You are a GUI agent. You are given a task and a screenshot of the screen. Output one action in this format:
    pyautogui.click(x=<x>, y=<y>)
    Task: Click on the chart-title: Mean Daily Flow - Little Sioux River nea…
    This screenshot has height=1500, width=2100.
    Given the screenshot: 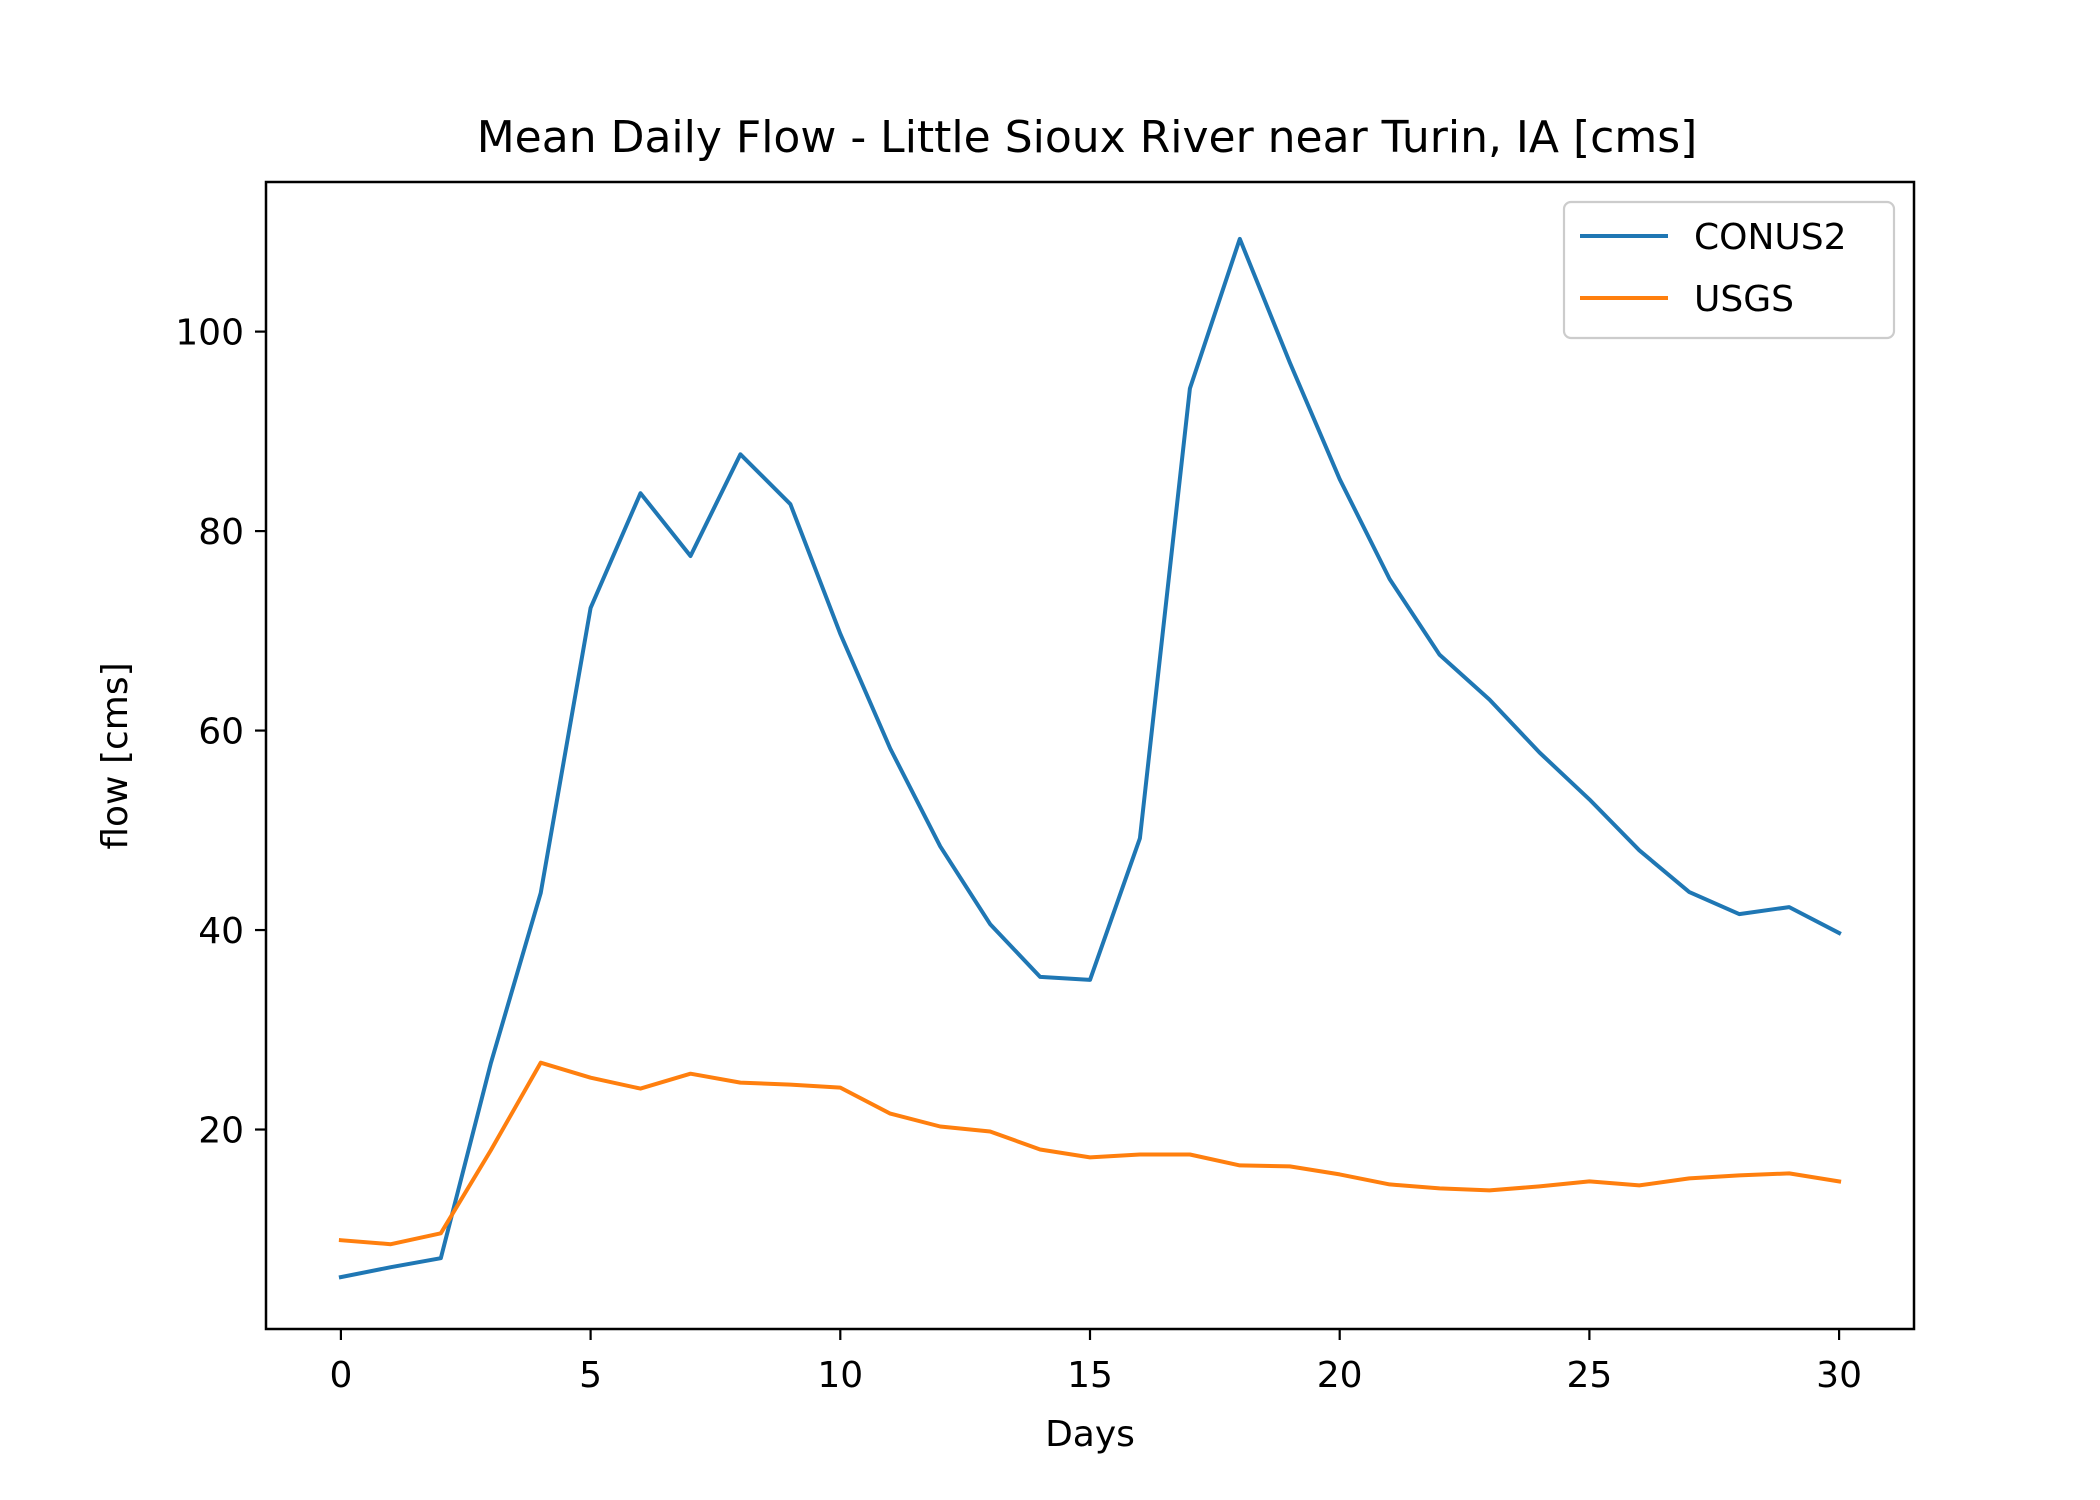 What is the action you would take?
    pyautogui.click(x=1087, y=137)
    